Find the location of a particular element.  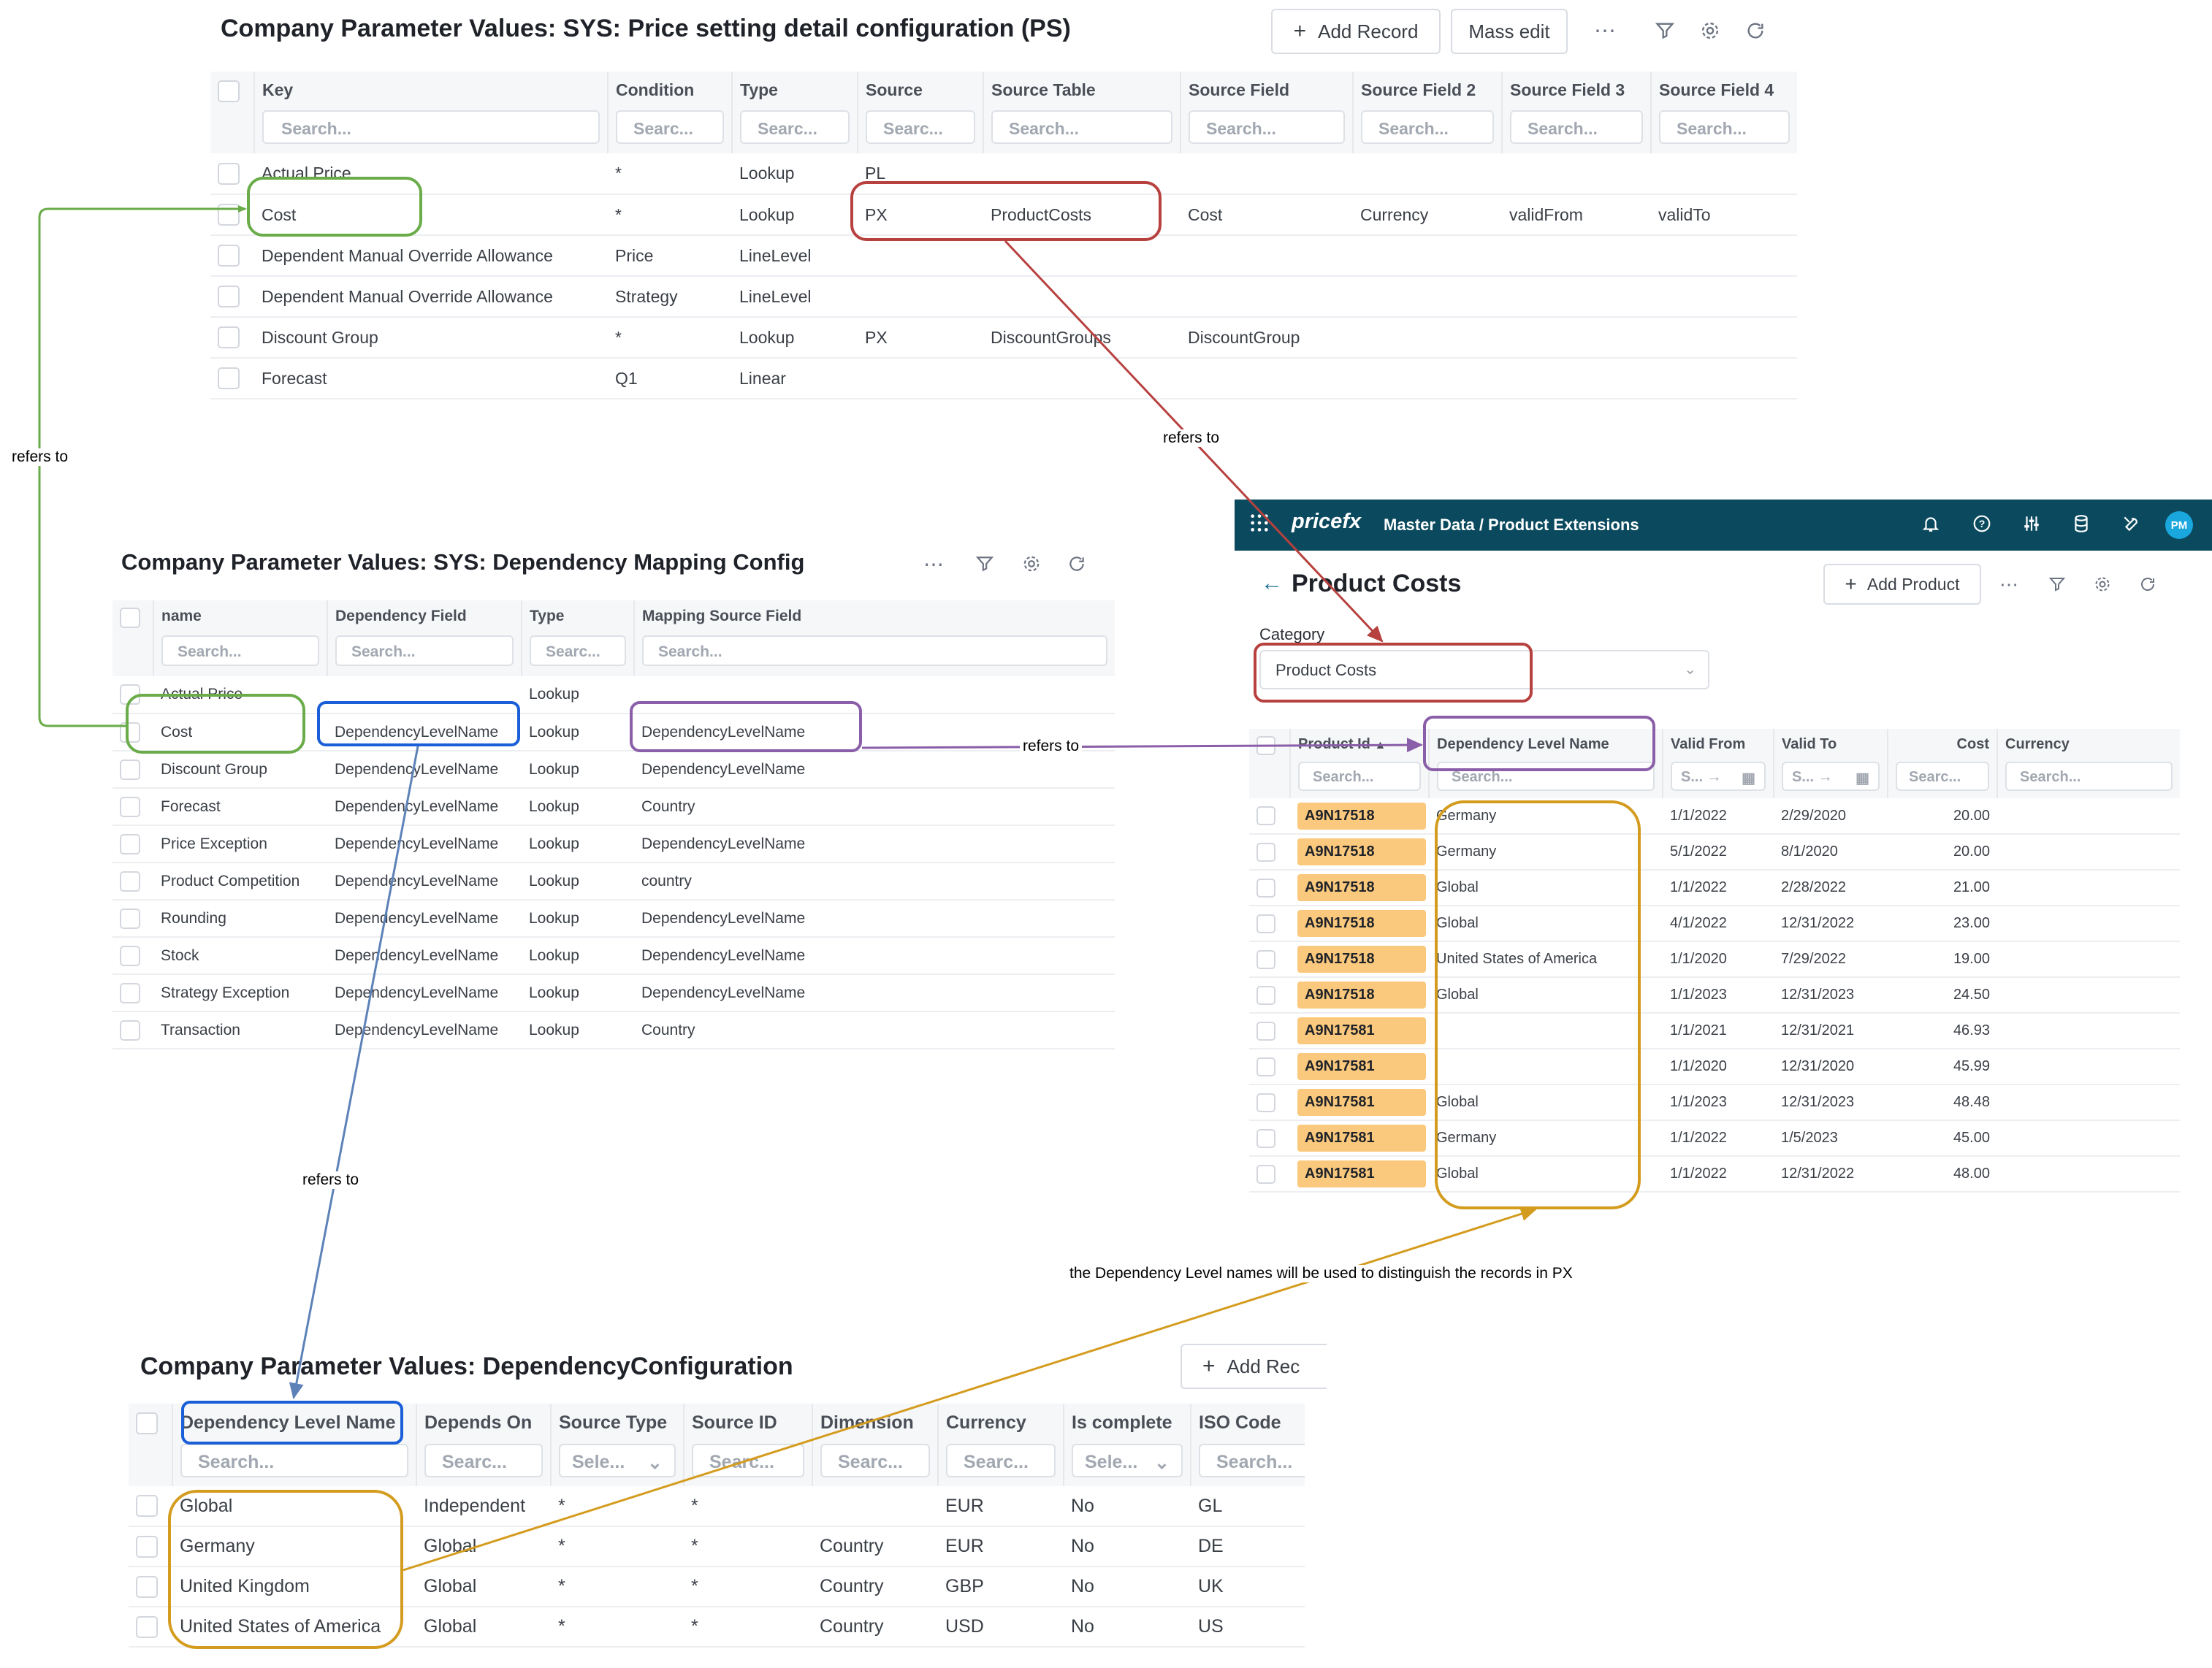

pc-table-row: A9N17518 Germany 5/1/2022 8/1/2020 20.00 is located at coordinates (1714, 852).